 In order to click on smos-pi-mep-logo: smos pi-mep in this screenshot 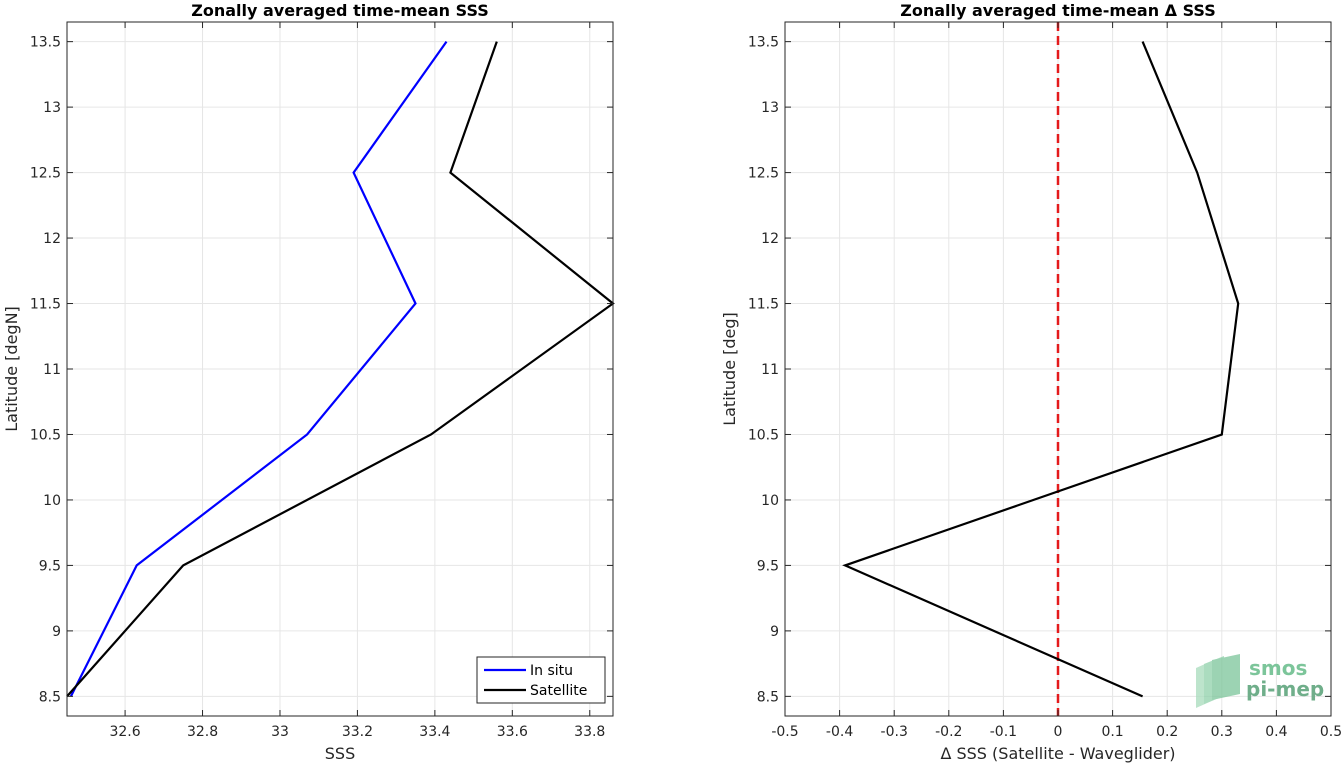, I will do `click(1260, 681)`.